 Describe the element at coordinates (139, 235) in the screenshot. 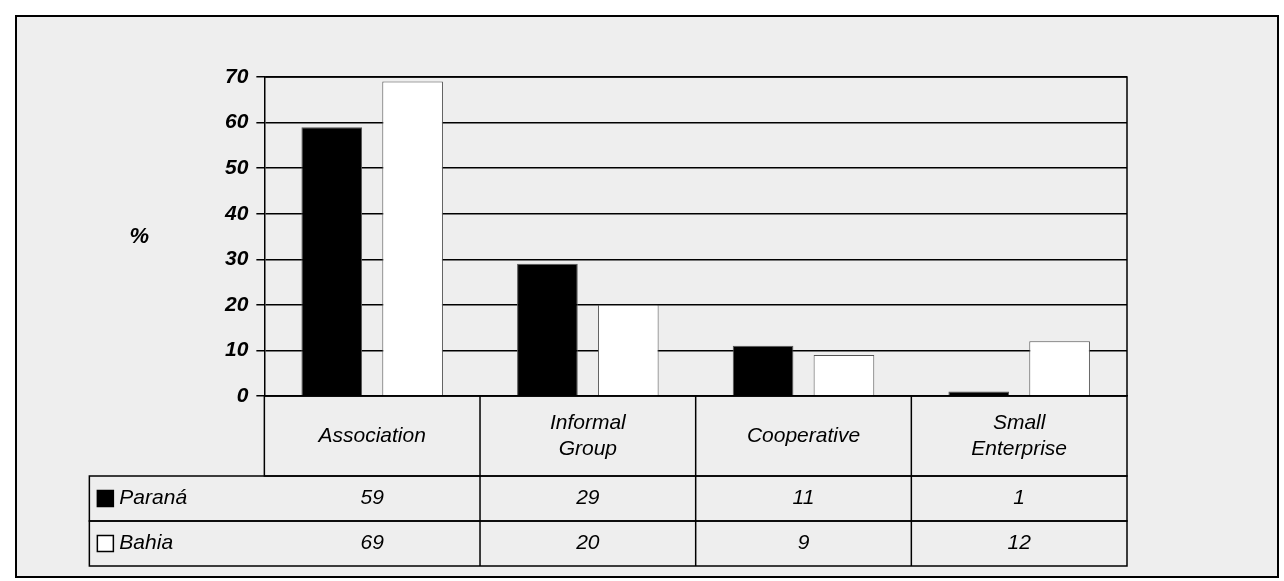

I see `y-axis-title: %` at that location.